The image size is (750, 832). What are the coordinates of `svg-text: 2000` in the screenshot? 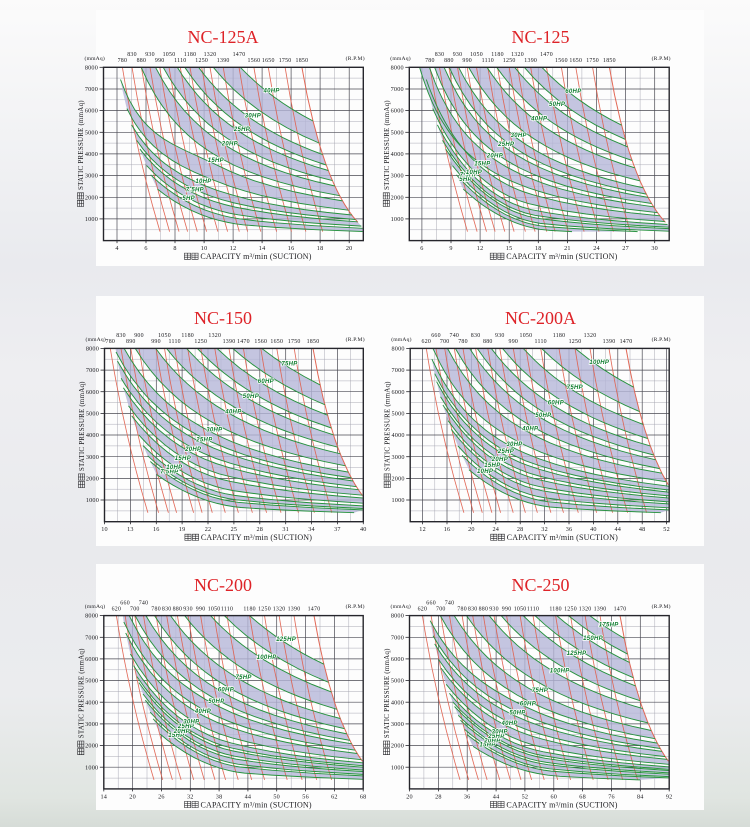 It's located at (397, 197).